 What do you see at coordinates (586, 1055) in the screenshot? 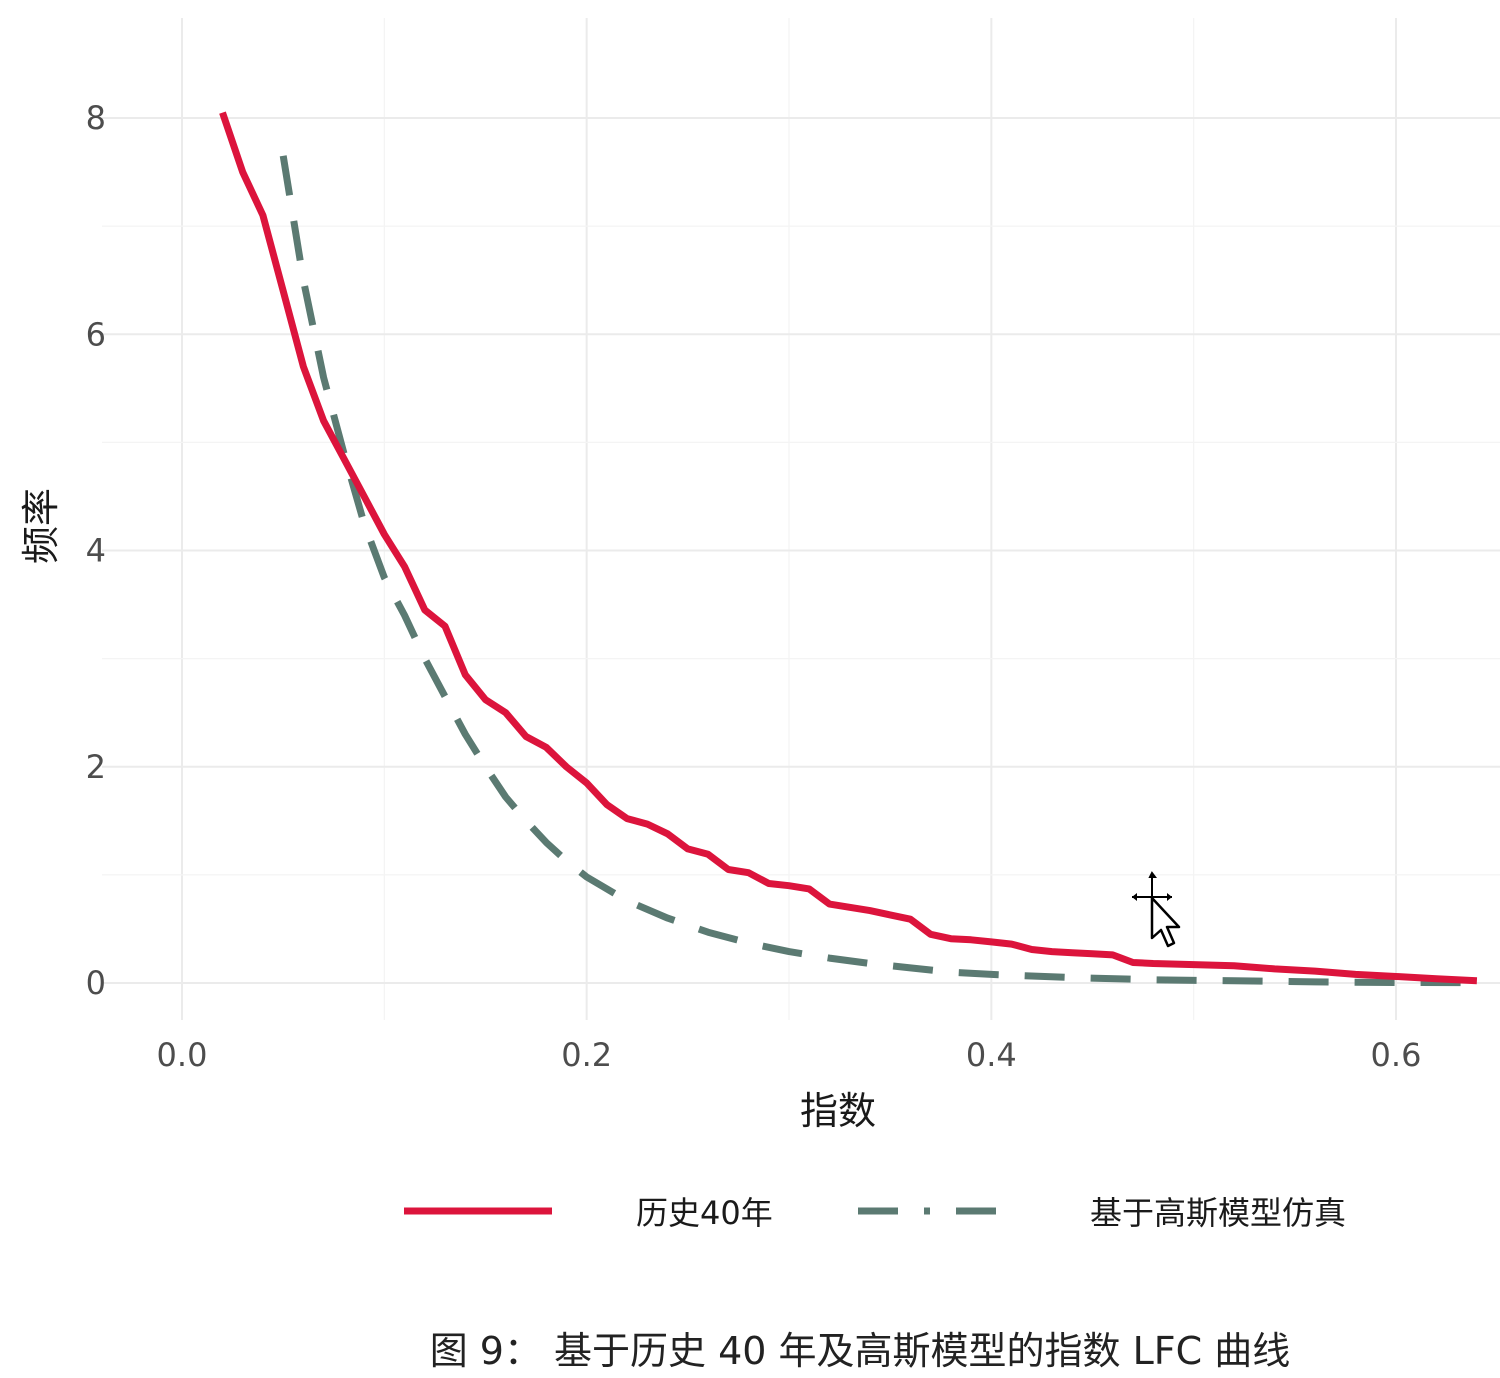
I see `x-tick-label: 0.2` at bounding box center [586, 1055].